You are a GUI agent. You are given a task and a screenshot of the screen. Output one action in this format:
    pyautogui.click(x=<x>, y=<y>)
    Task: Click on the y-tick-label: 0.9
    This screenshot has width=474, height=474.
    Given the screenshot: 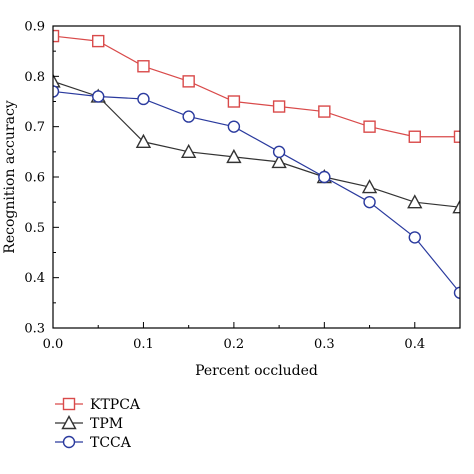 What is the action you would take?
    pyautogui.click(x=34, y=27)
    